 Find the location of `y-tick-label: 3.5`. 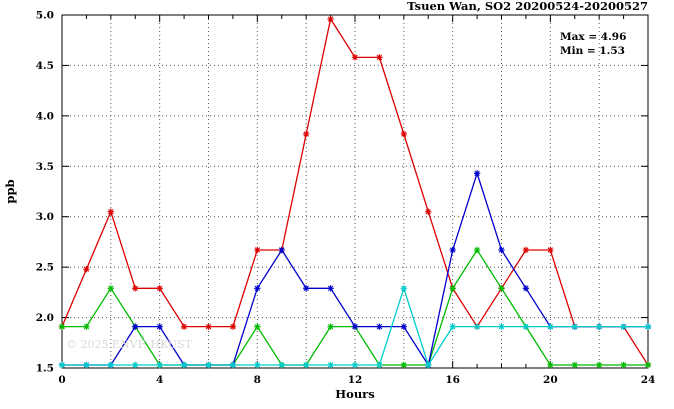

y-tick-label: 3.5 is located at coordinates (45, 167).